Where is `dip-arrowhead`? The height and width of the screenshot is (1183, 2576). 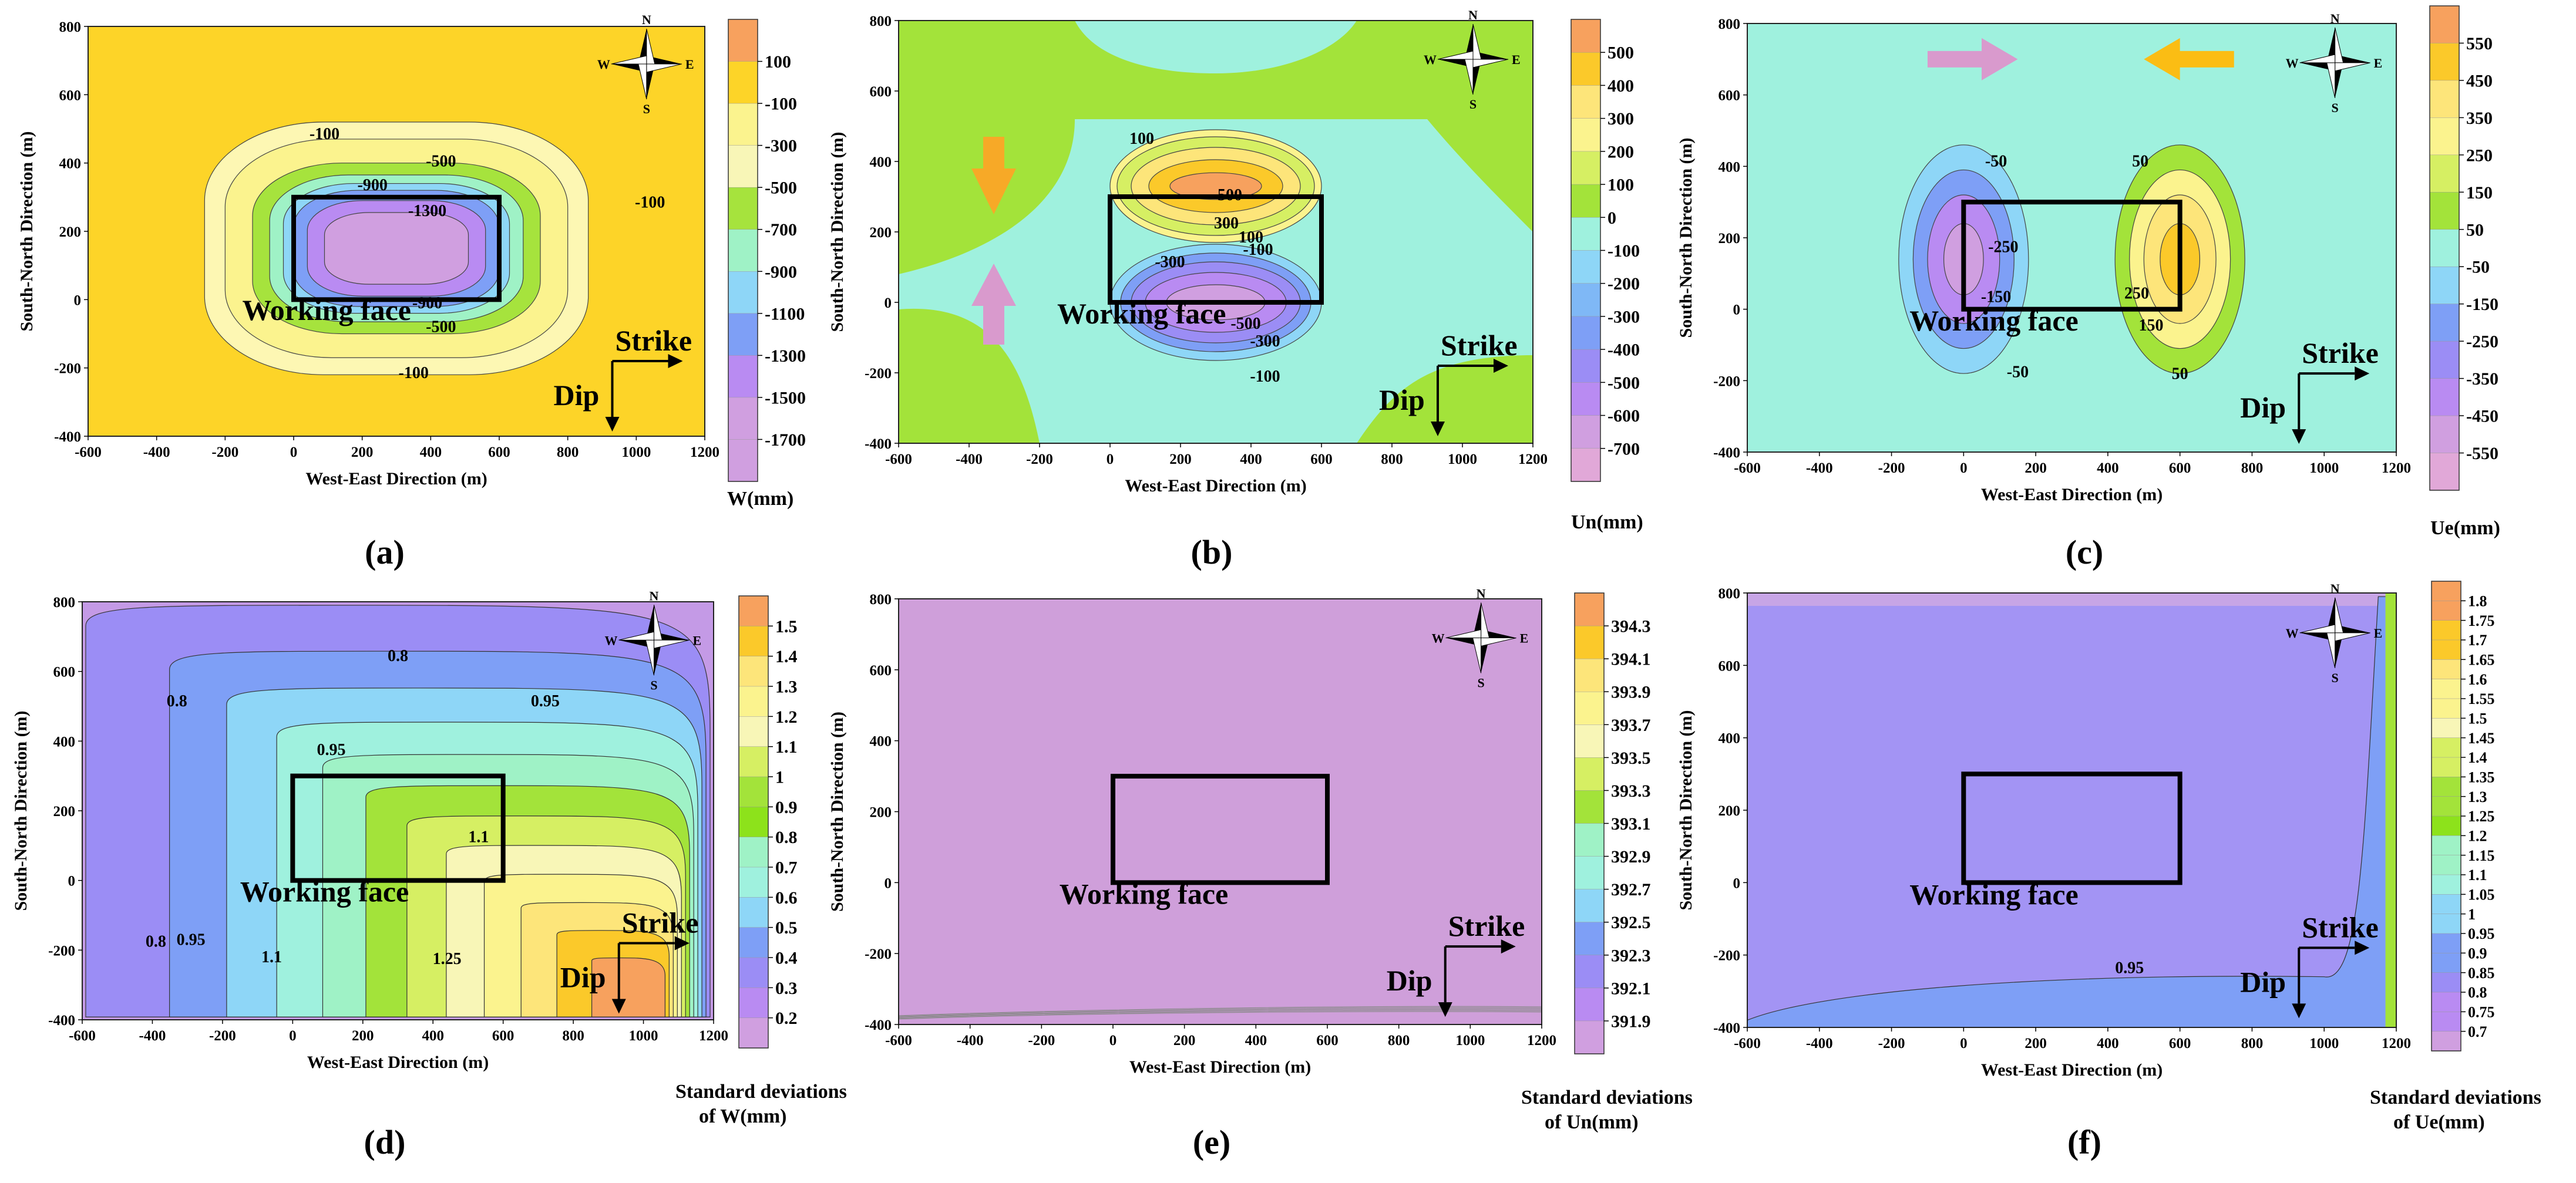
dip-arrowhead is located at coordinates (619, 1006).